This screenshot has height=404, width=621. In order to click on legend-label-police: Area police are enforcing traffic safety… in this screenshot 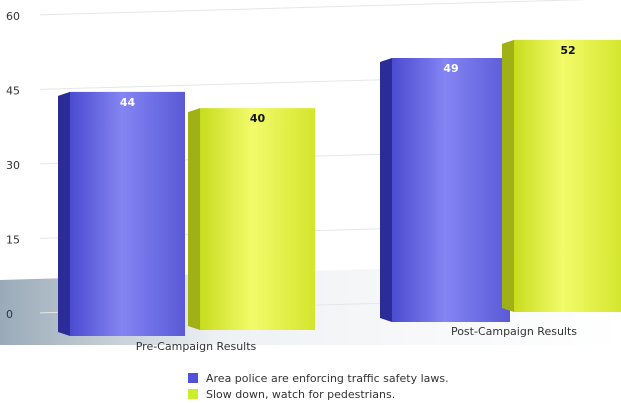, I will do `click(327, 378)`.